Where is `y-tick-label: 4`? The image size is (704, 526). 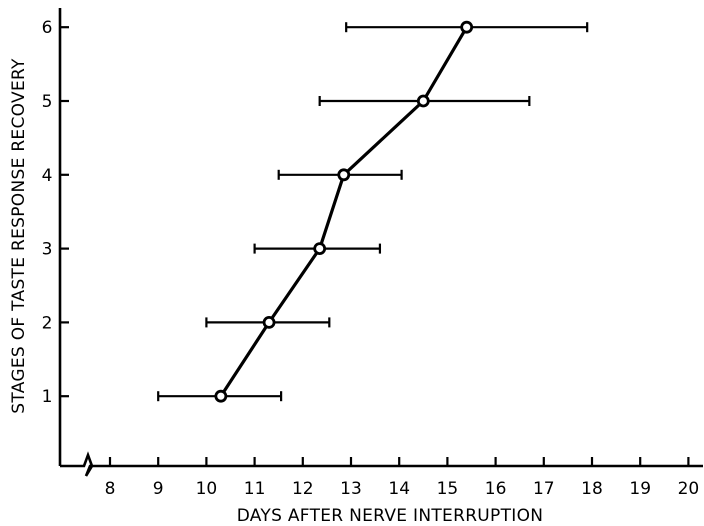 y-tick-label: 4 is located at coordinates (47, 176).